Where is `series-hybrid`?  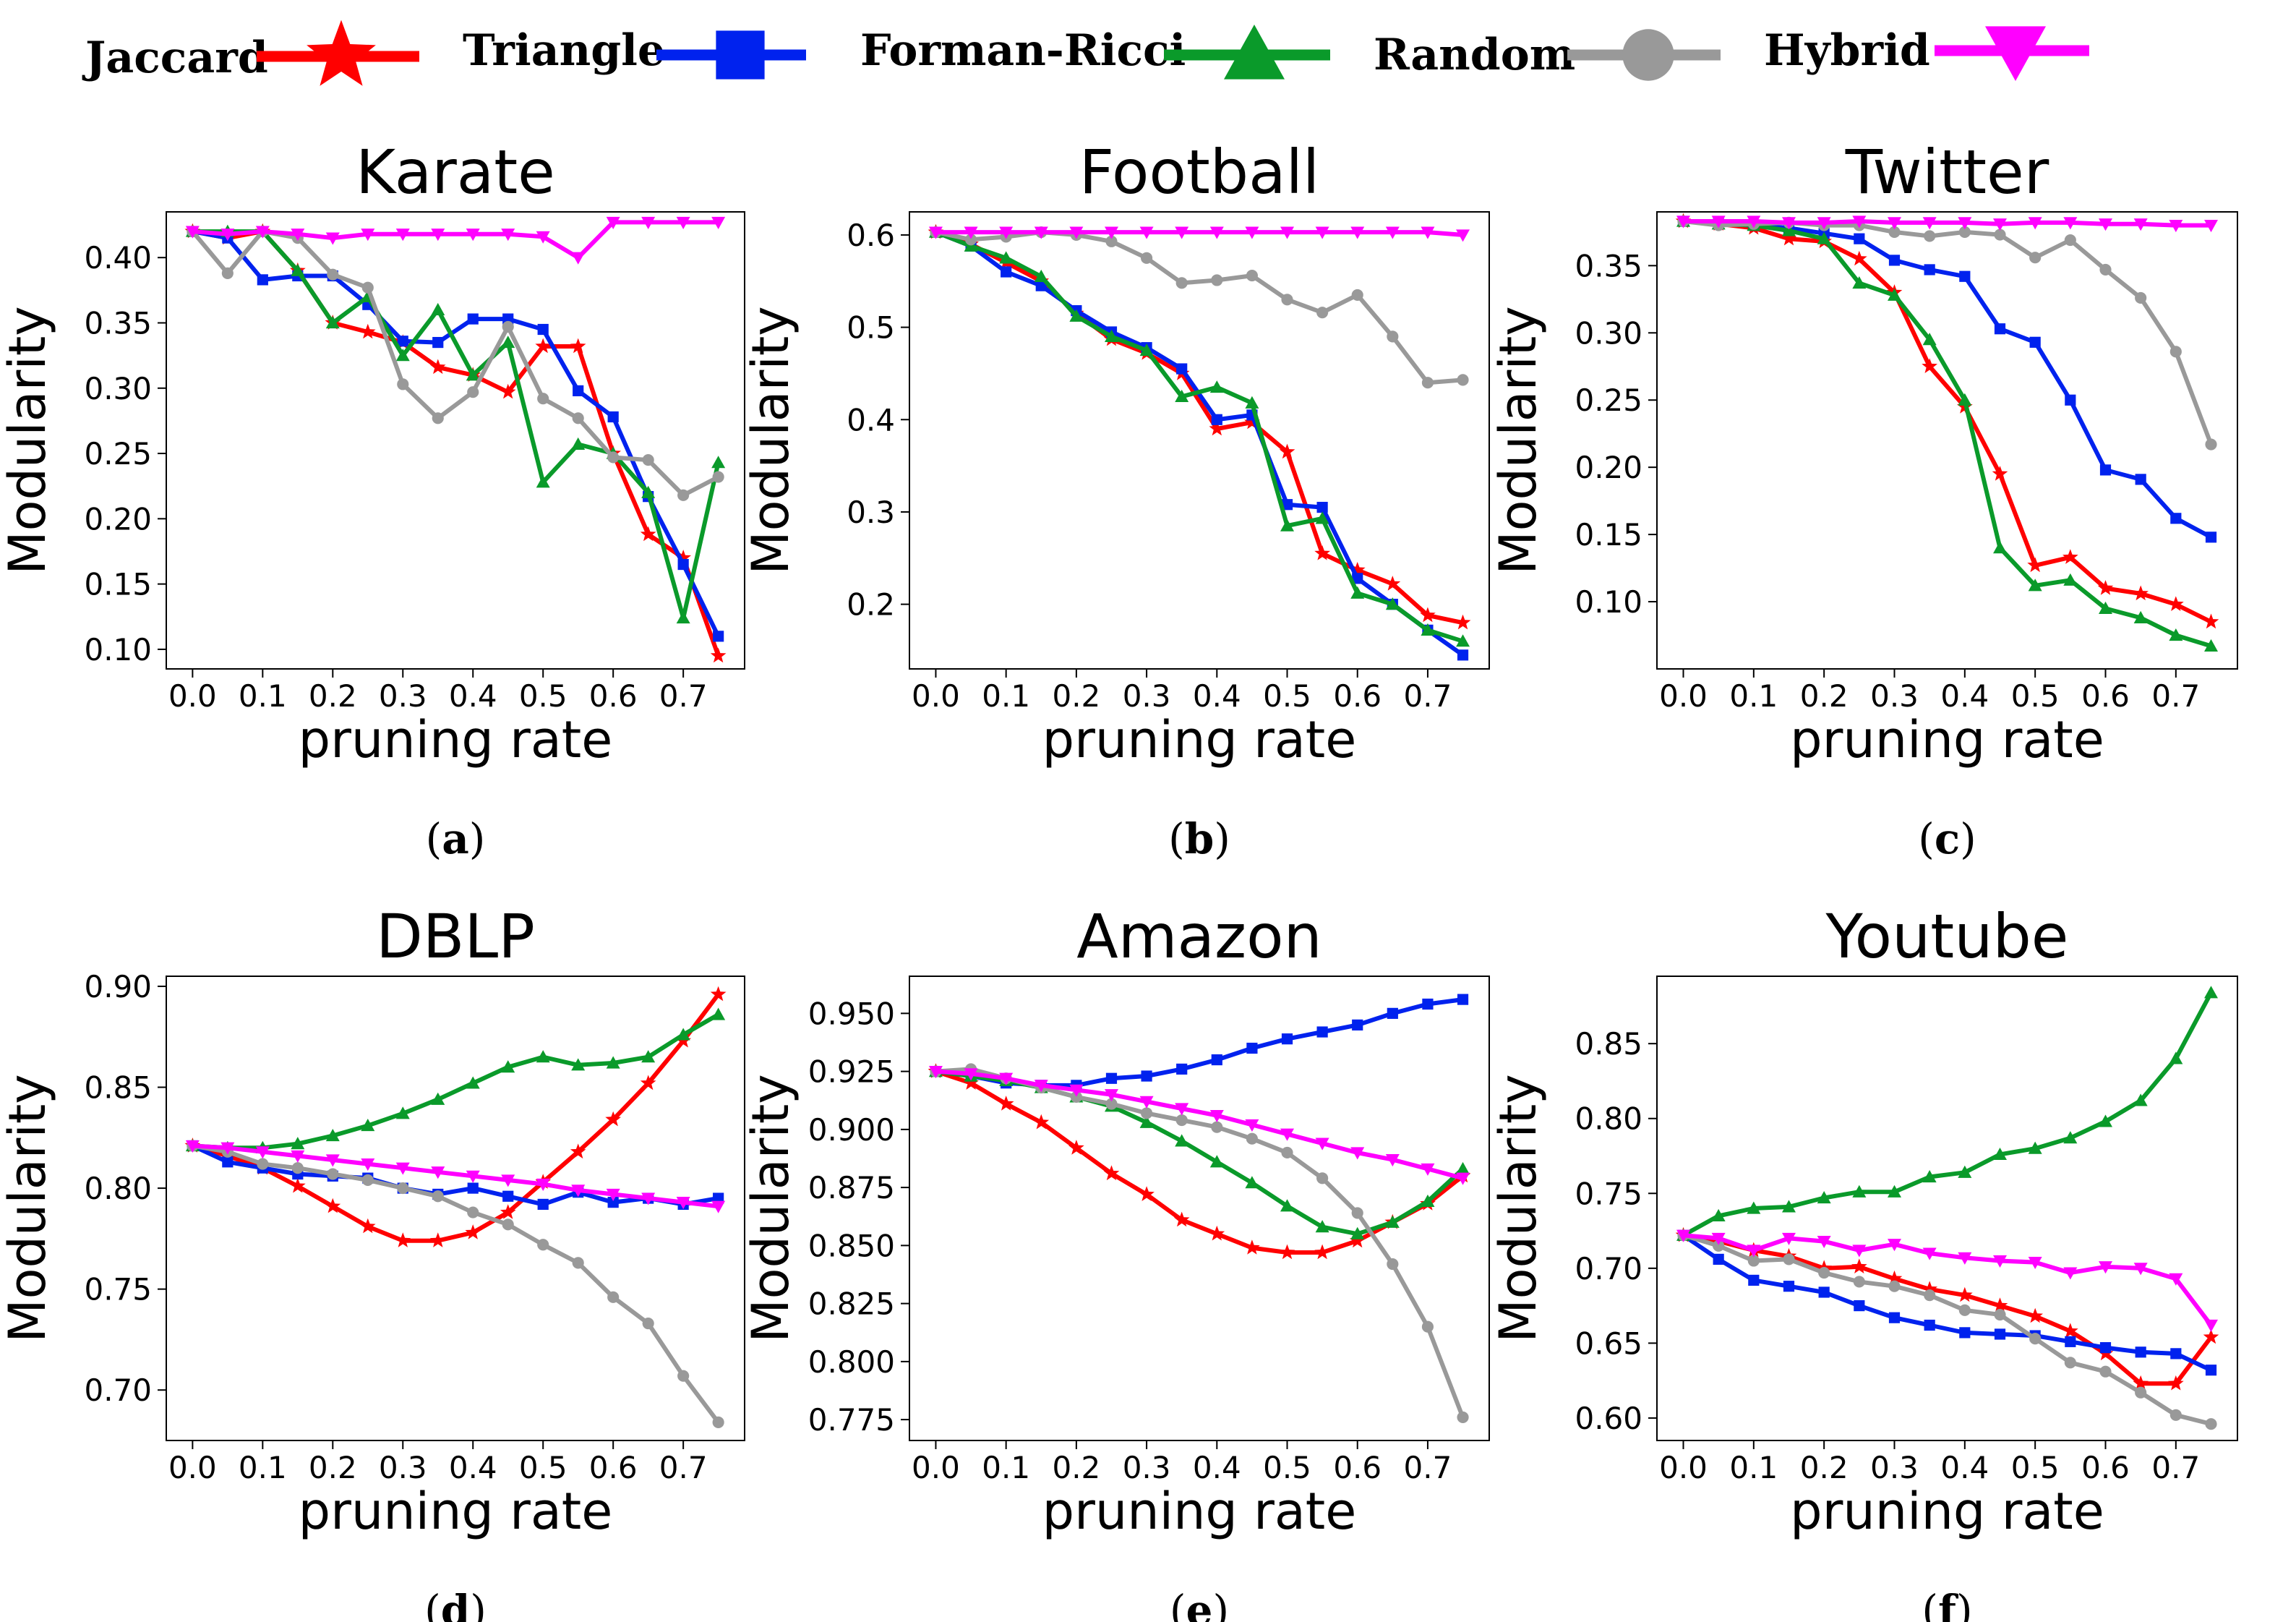
series-hybrid is located at coordinates (455, 241).